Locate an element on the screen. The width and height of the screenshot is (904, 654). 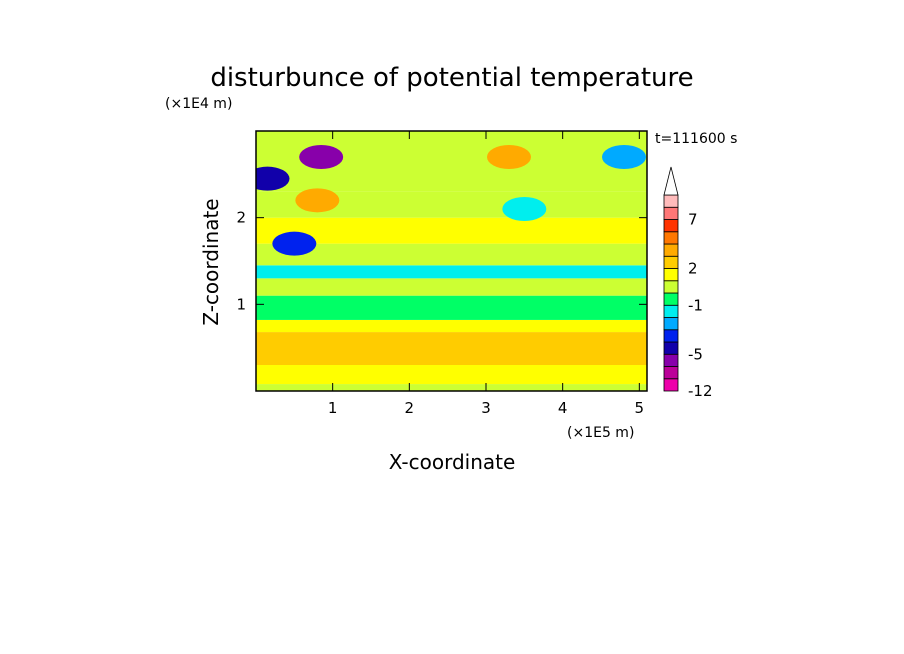
chart-title: disturbunce of potential temperature is located at coordinates (451, 78).